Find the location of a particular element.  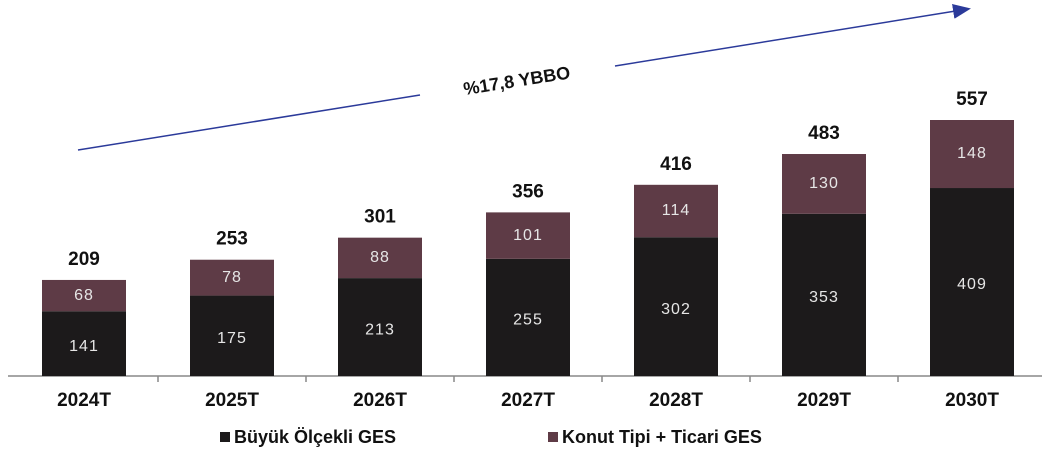

total-label: 301 is located at coordinates (380, 217).